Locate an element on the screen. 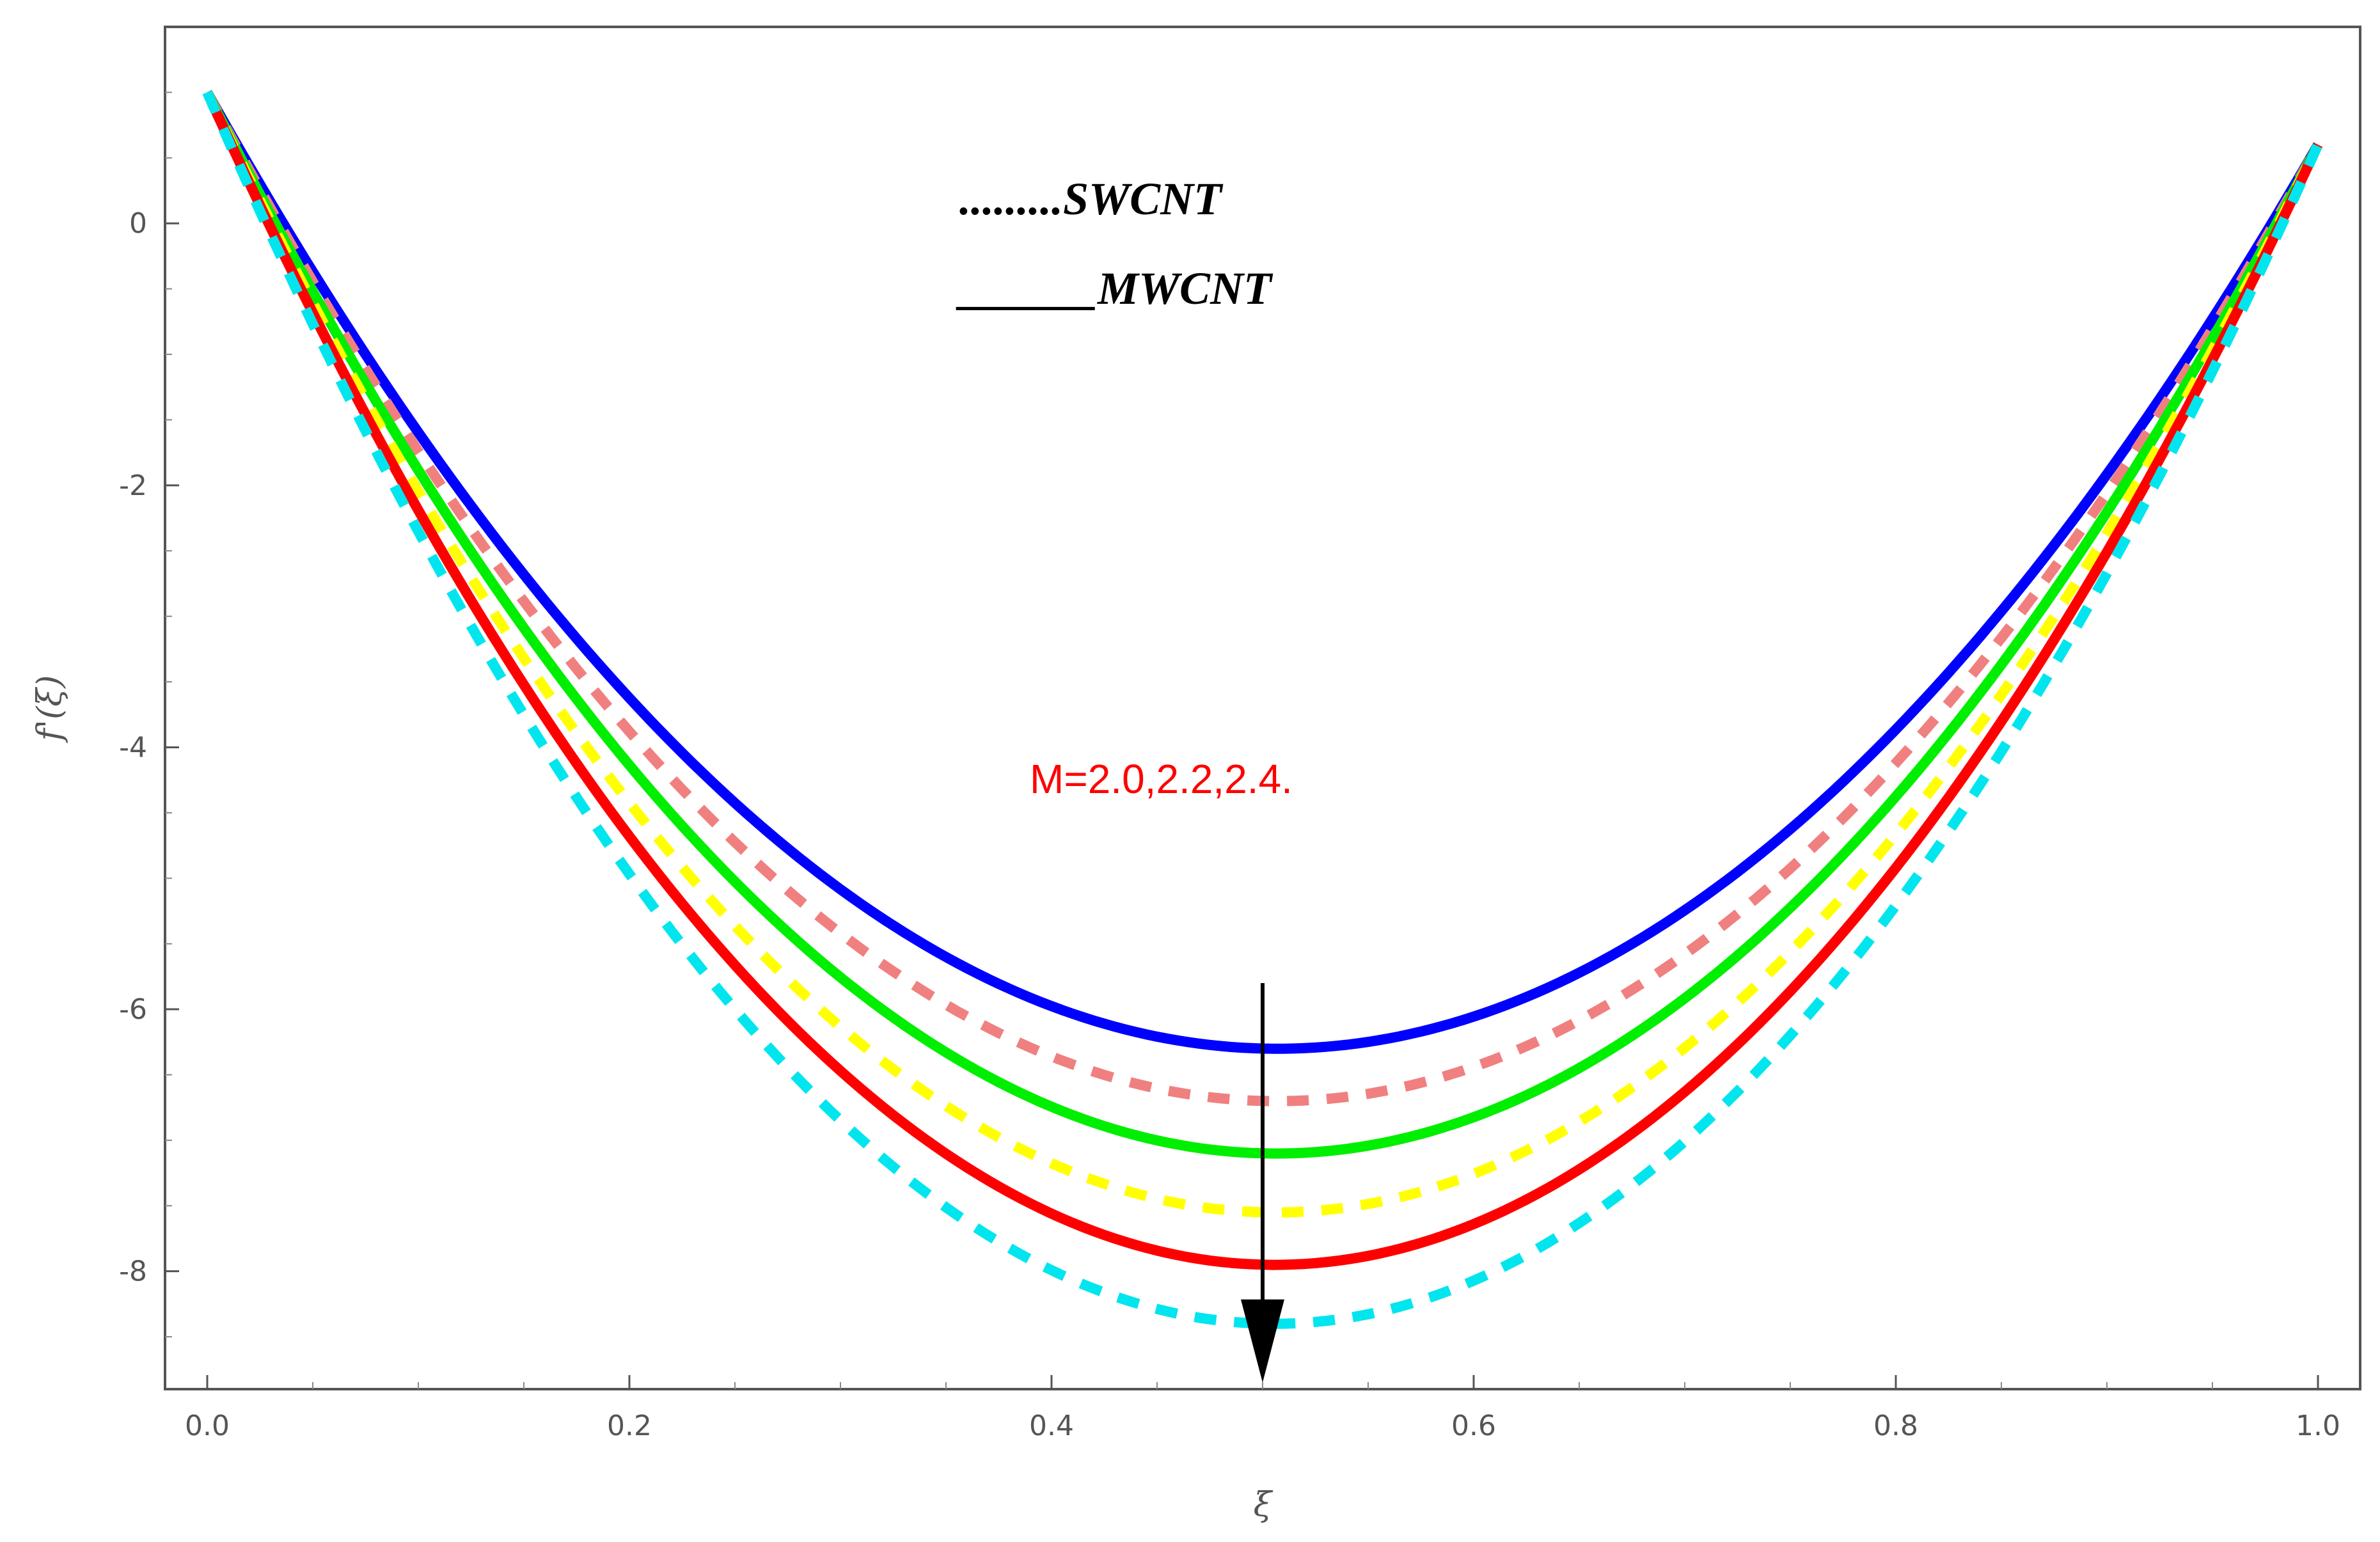 The width and height of the screenshot is (2380, 1542). y-axis-label: f'(ξ) is located at coordinates (50, 709).